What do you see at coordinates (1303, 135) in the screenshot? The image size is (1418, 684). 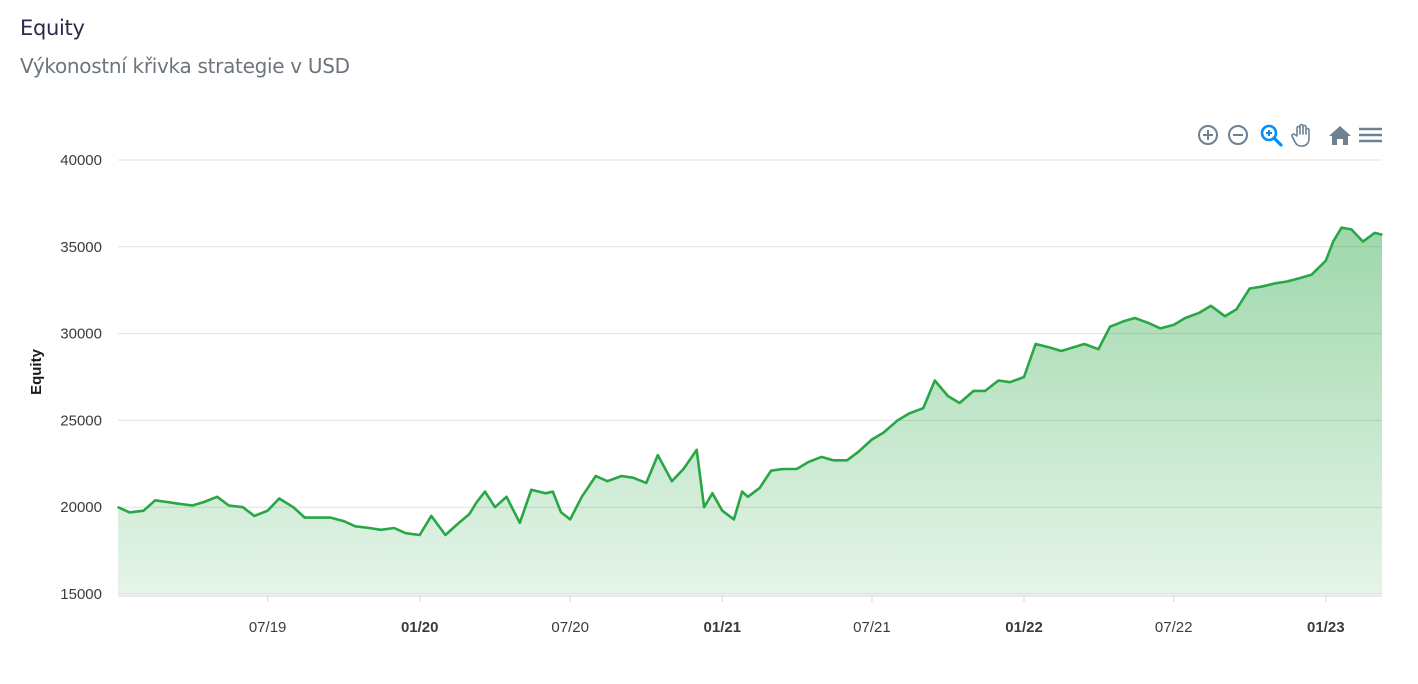 I see `pan-hand-icon` at bounding box center [1303, 135].